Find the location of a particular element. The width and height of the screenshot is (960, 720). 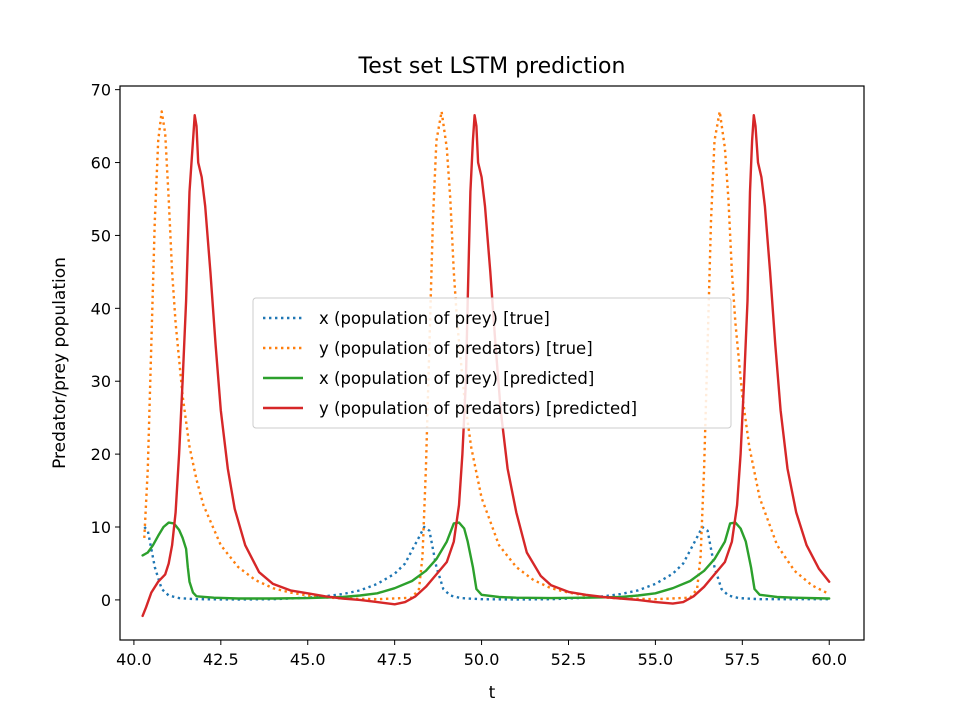

y-tick-label: 70 is located at coordinates (101, 90).